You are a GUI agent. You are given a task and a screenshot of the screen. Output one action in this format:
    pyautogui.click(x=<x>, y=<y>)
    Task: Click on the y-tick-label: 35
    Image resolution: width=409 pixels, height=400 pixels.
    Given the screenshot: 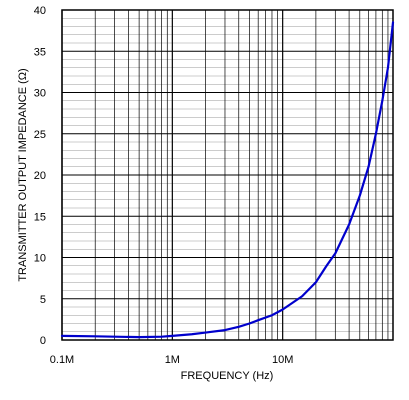 What is the action you would take?
    pyautogui.click(x=40, y=52)
    